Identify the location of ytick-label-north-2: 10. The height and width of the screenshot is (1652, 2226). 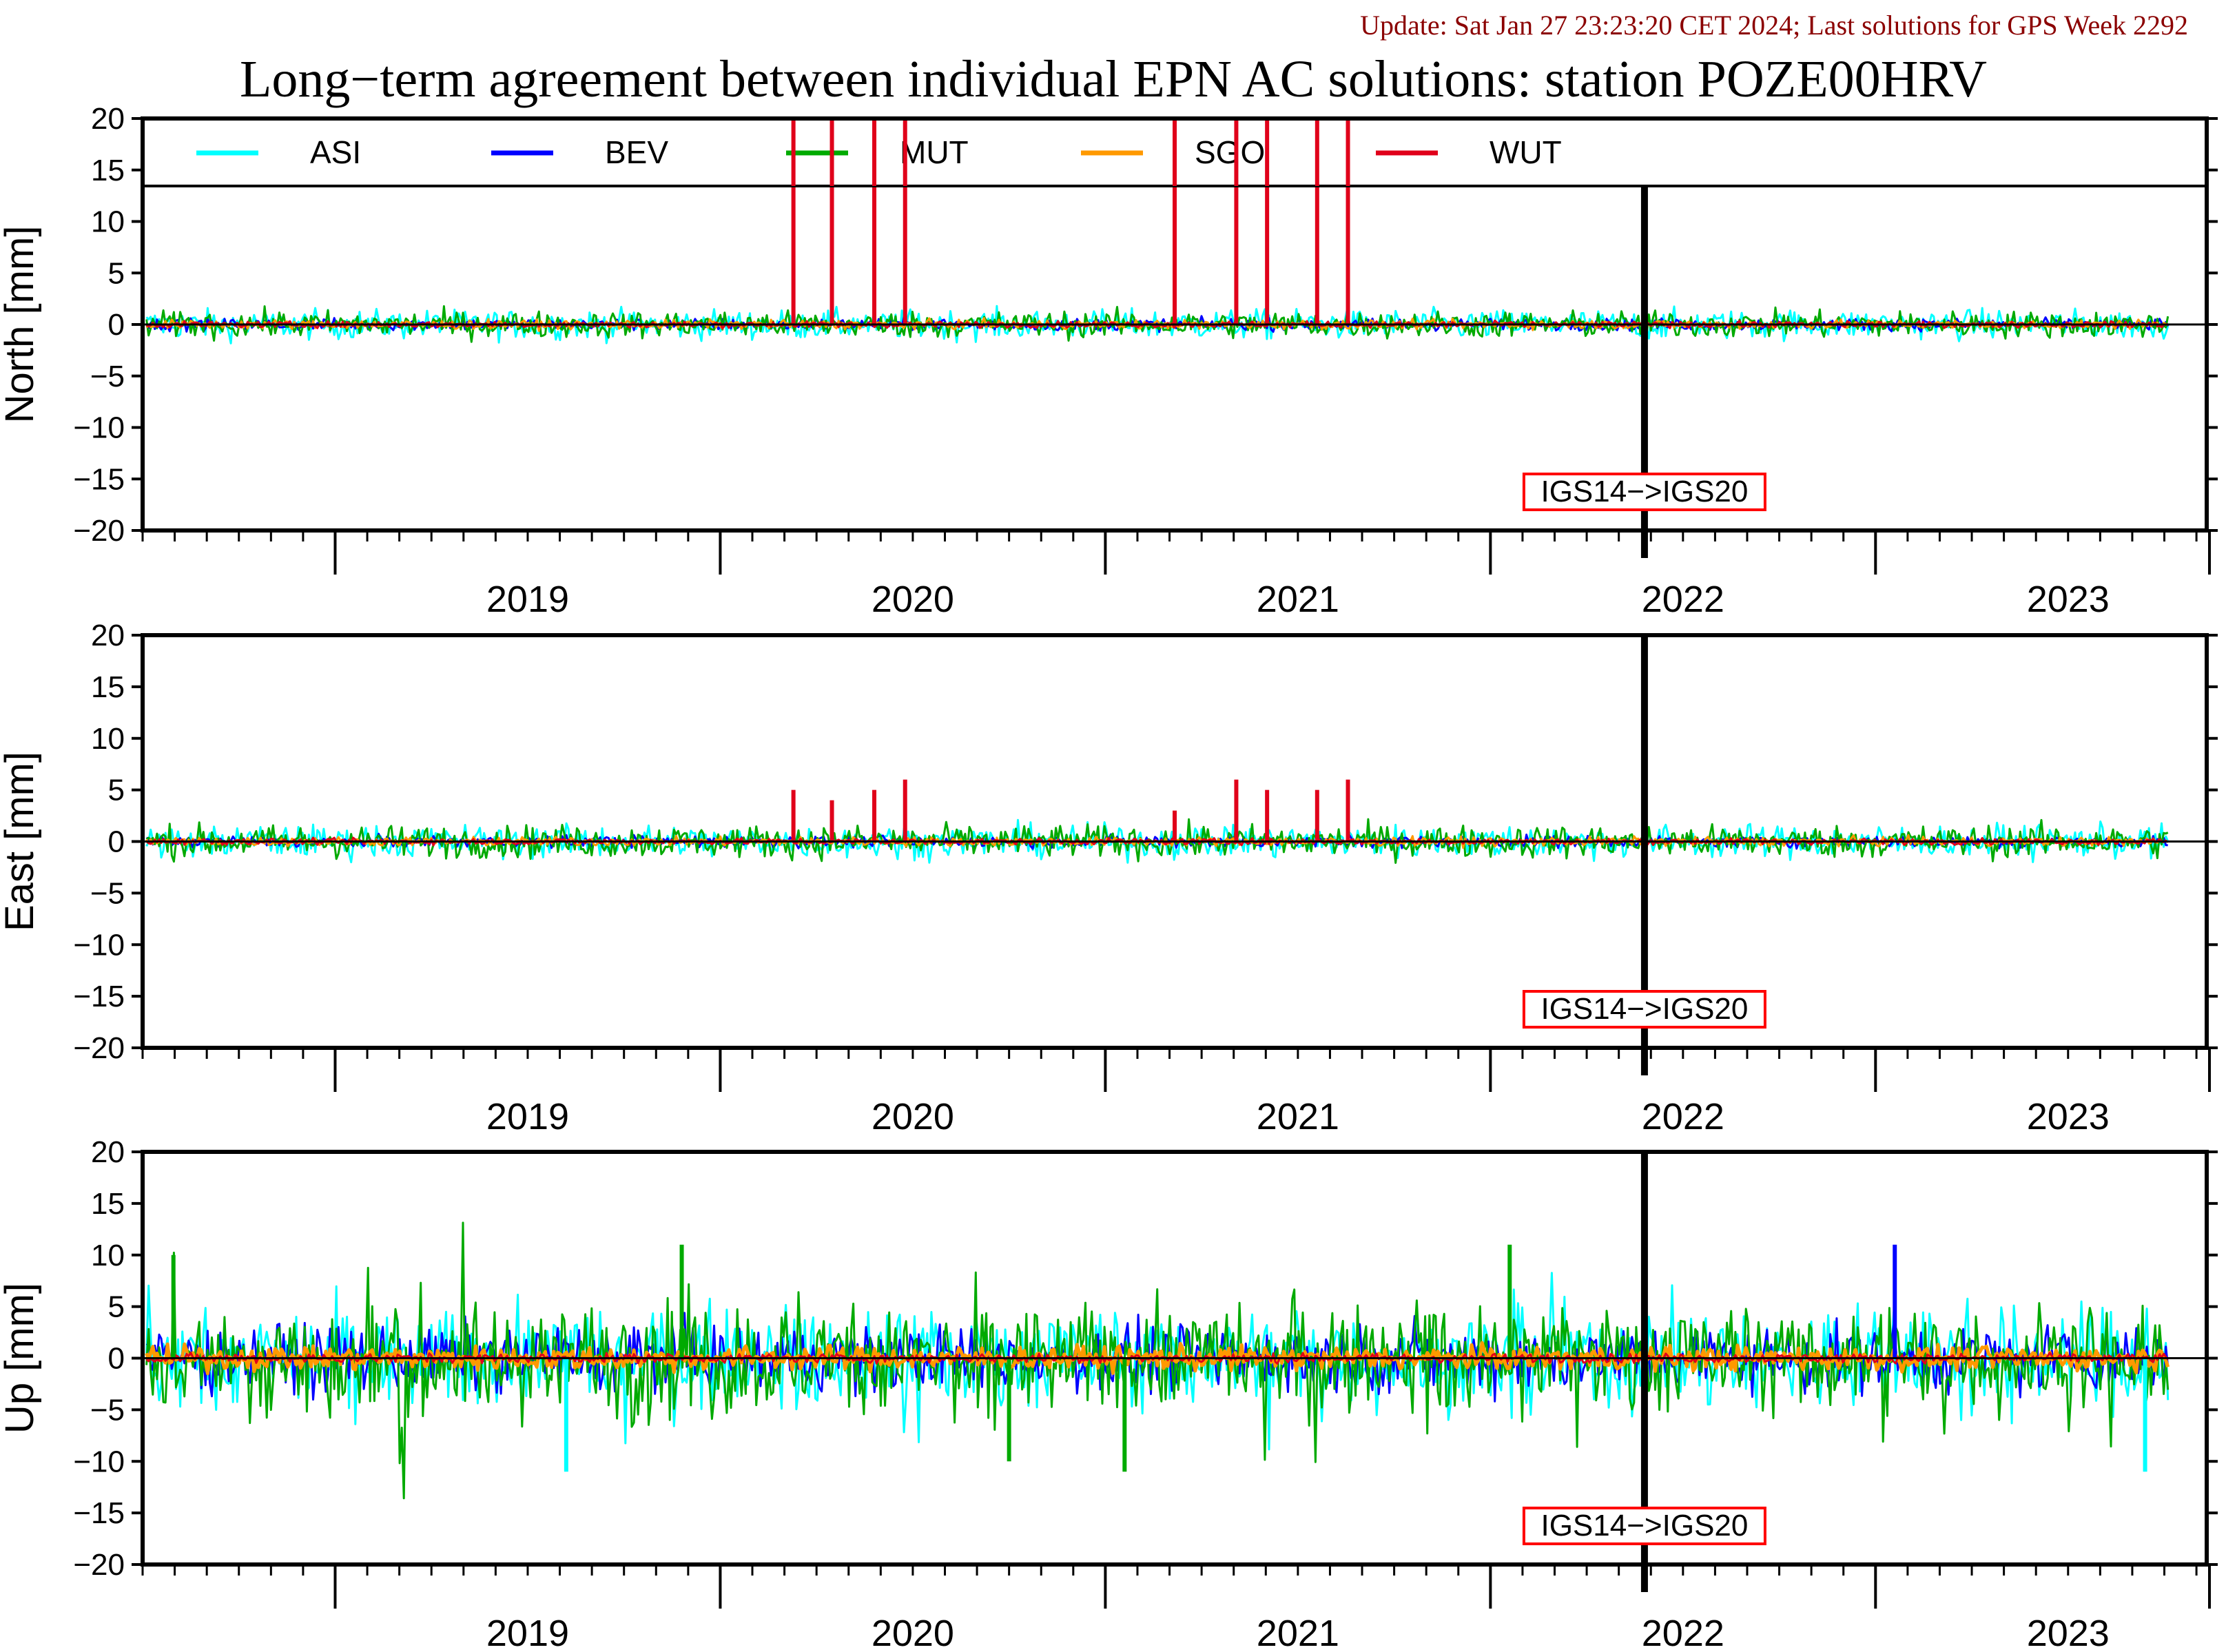
(108, 222).